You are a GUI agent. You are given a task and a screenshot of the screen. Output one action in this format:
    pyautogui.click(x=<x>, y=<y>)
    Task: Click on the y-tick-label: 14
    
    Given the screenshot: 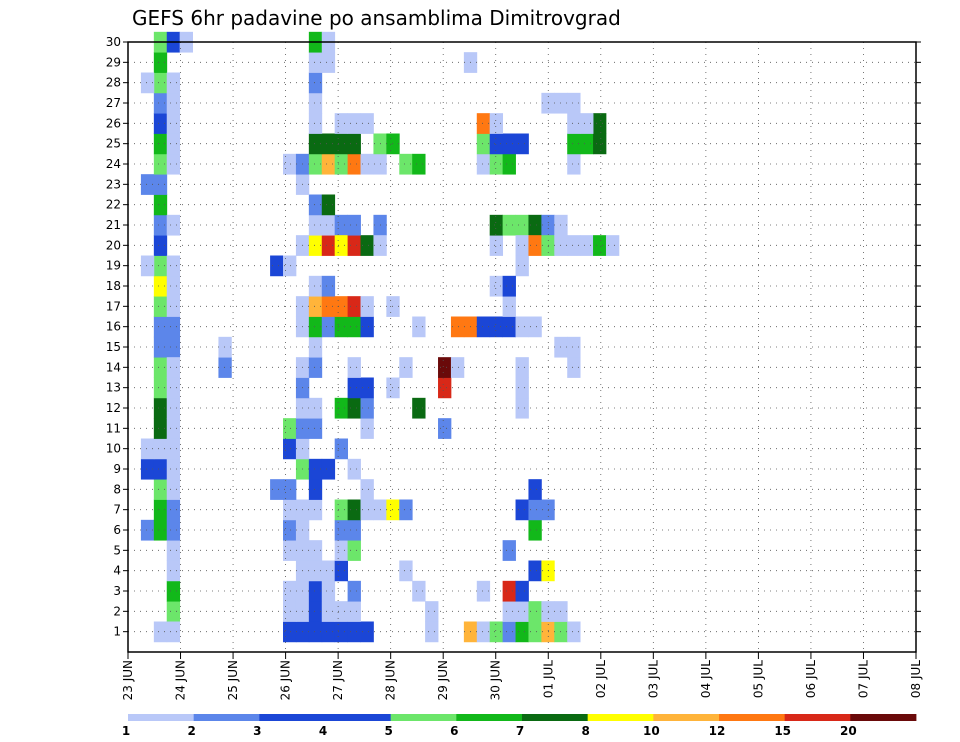 What is the action you would take?
    pyautogui.click(x=113, y=367)
    